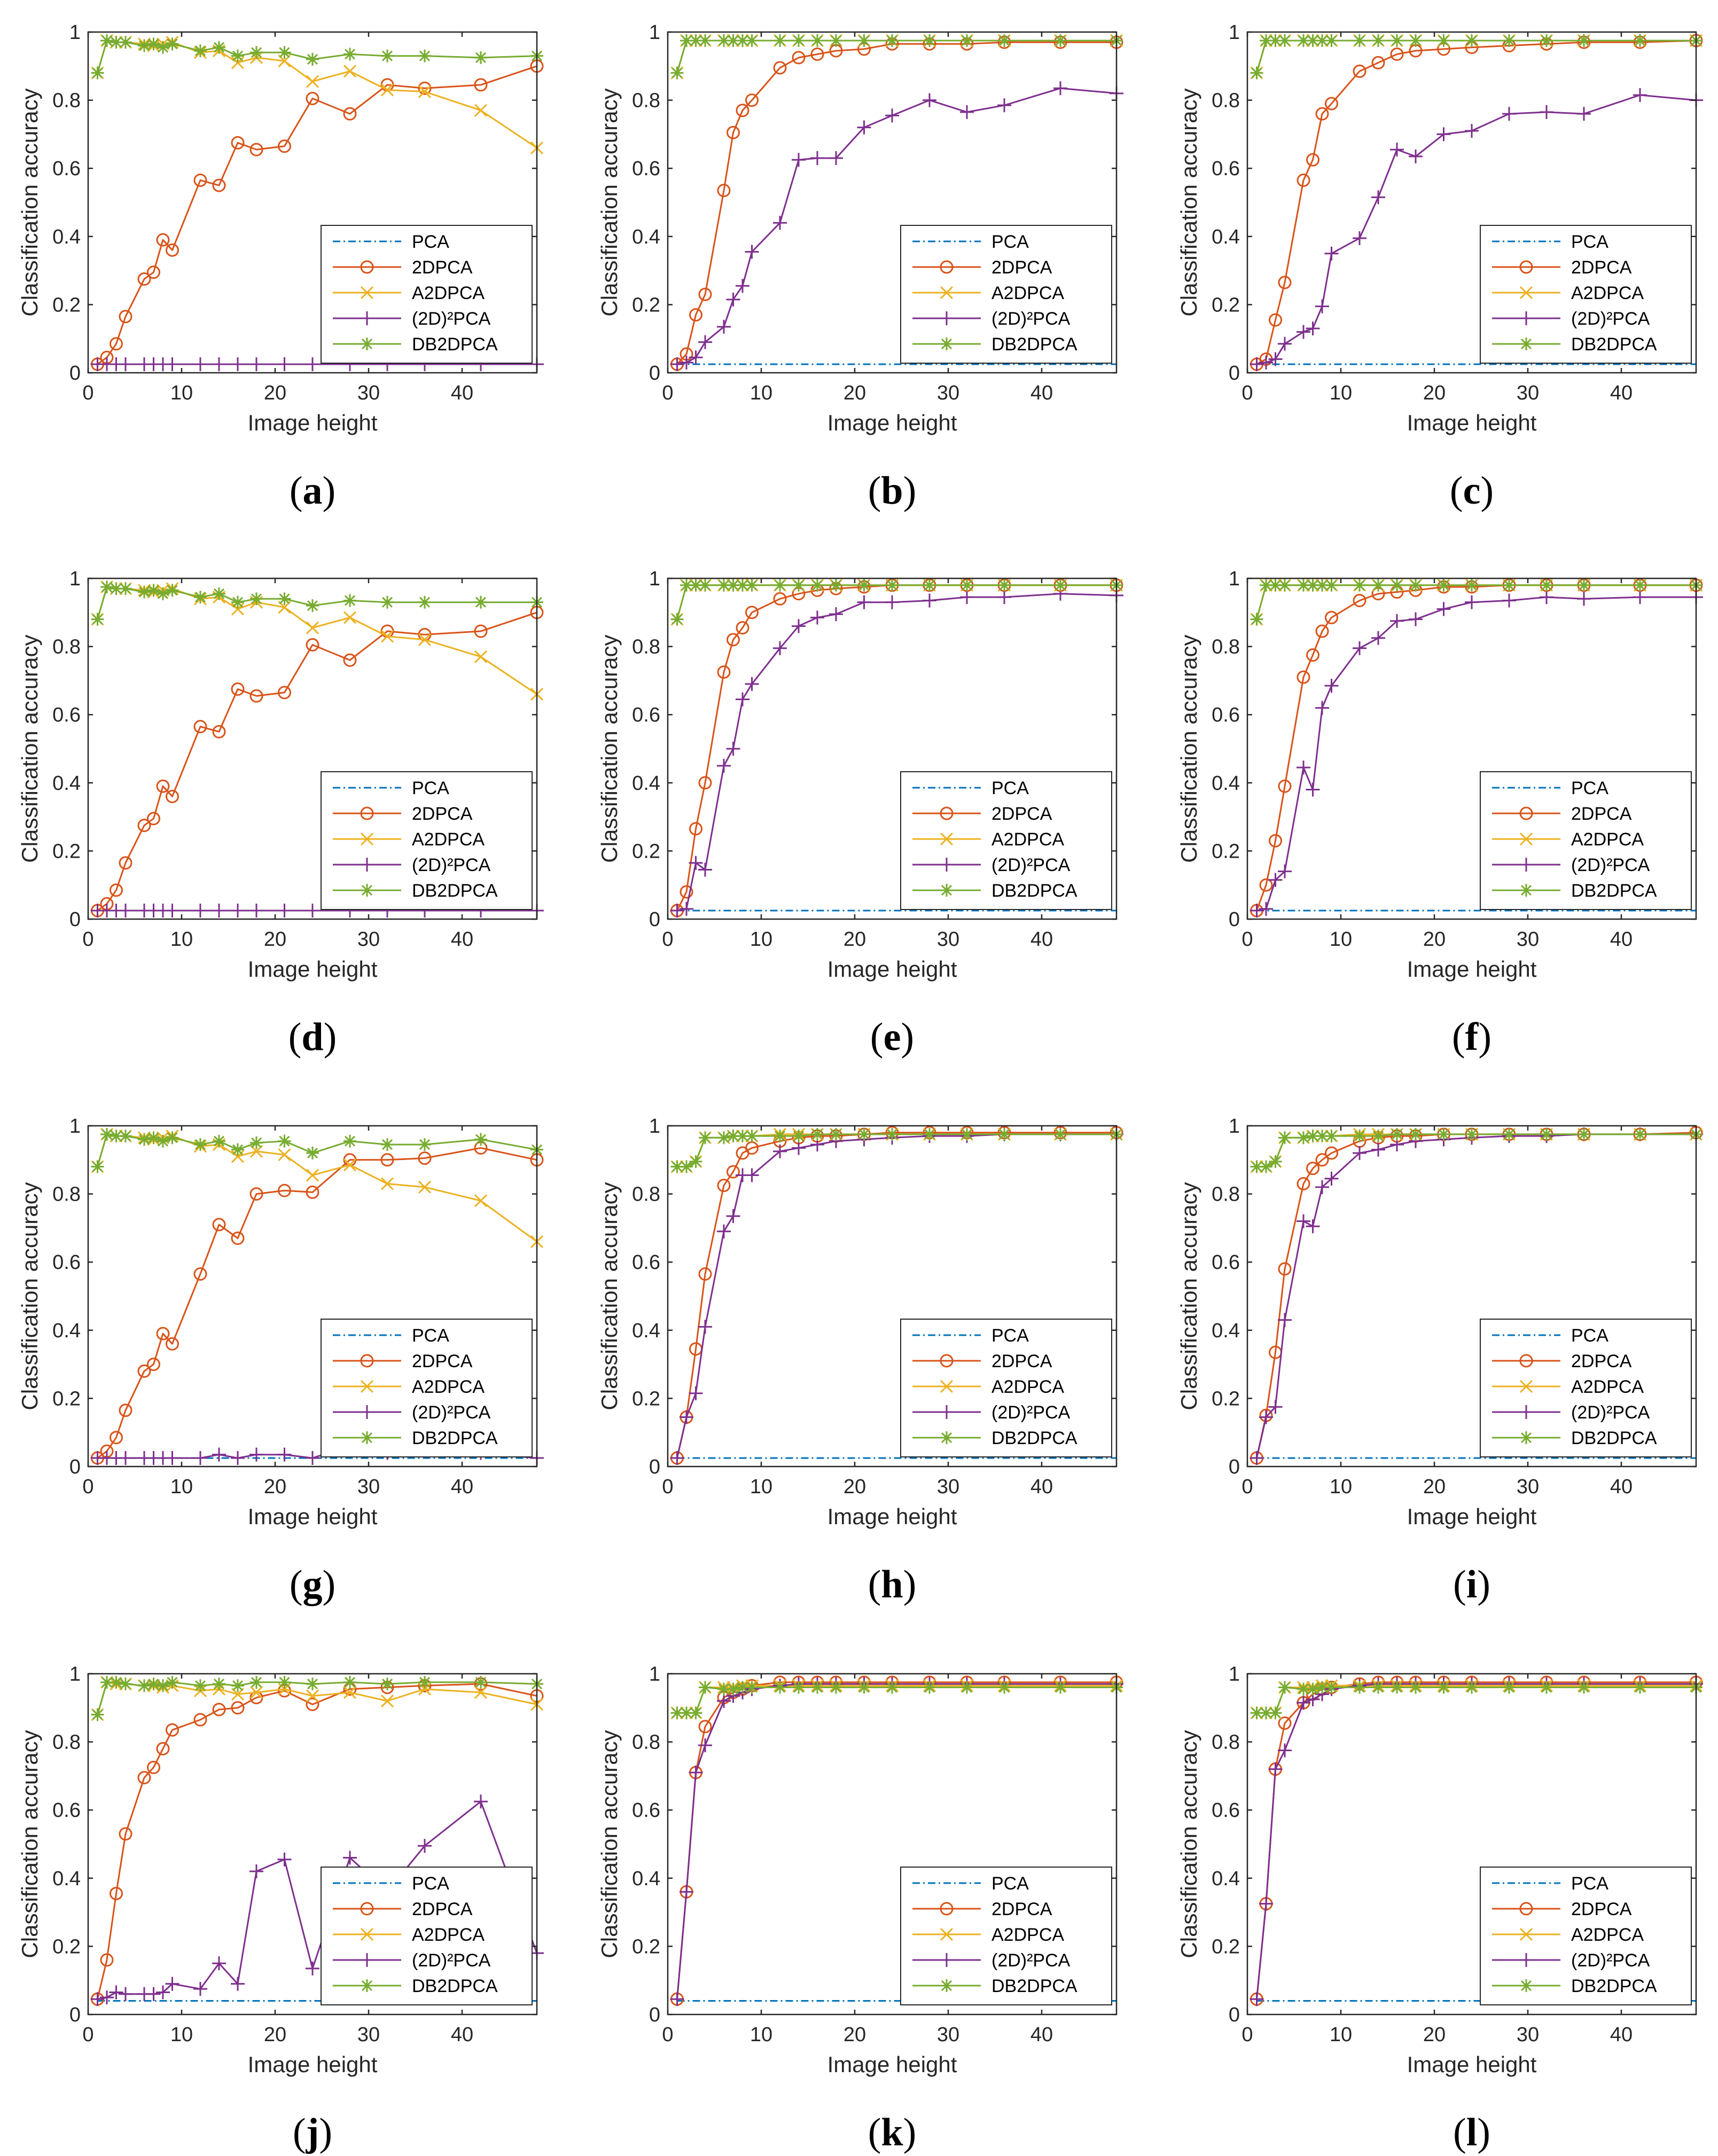 This screenshot has width=1718, height=2156. What do you see at coordinates (1460, 1584) in the screenshot?
I see `caption-paren-open: (` at bounding box center [1460, 1584].